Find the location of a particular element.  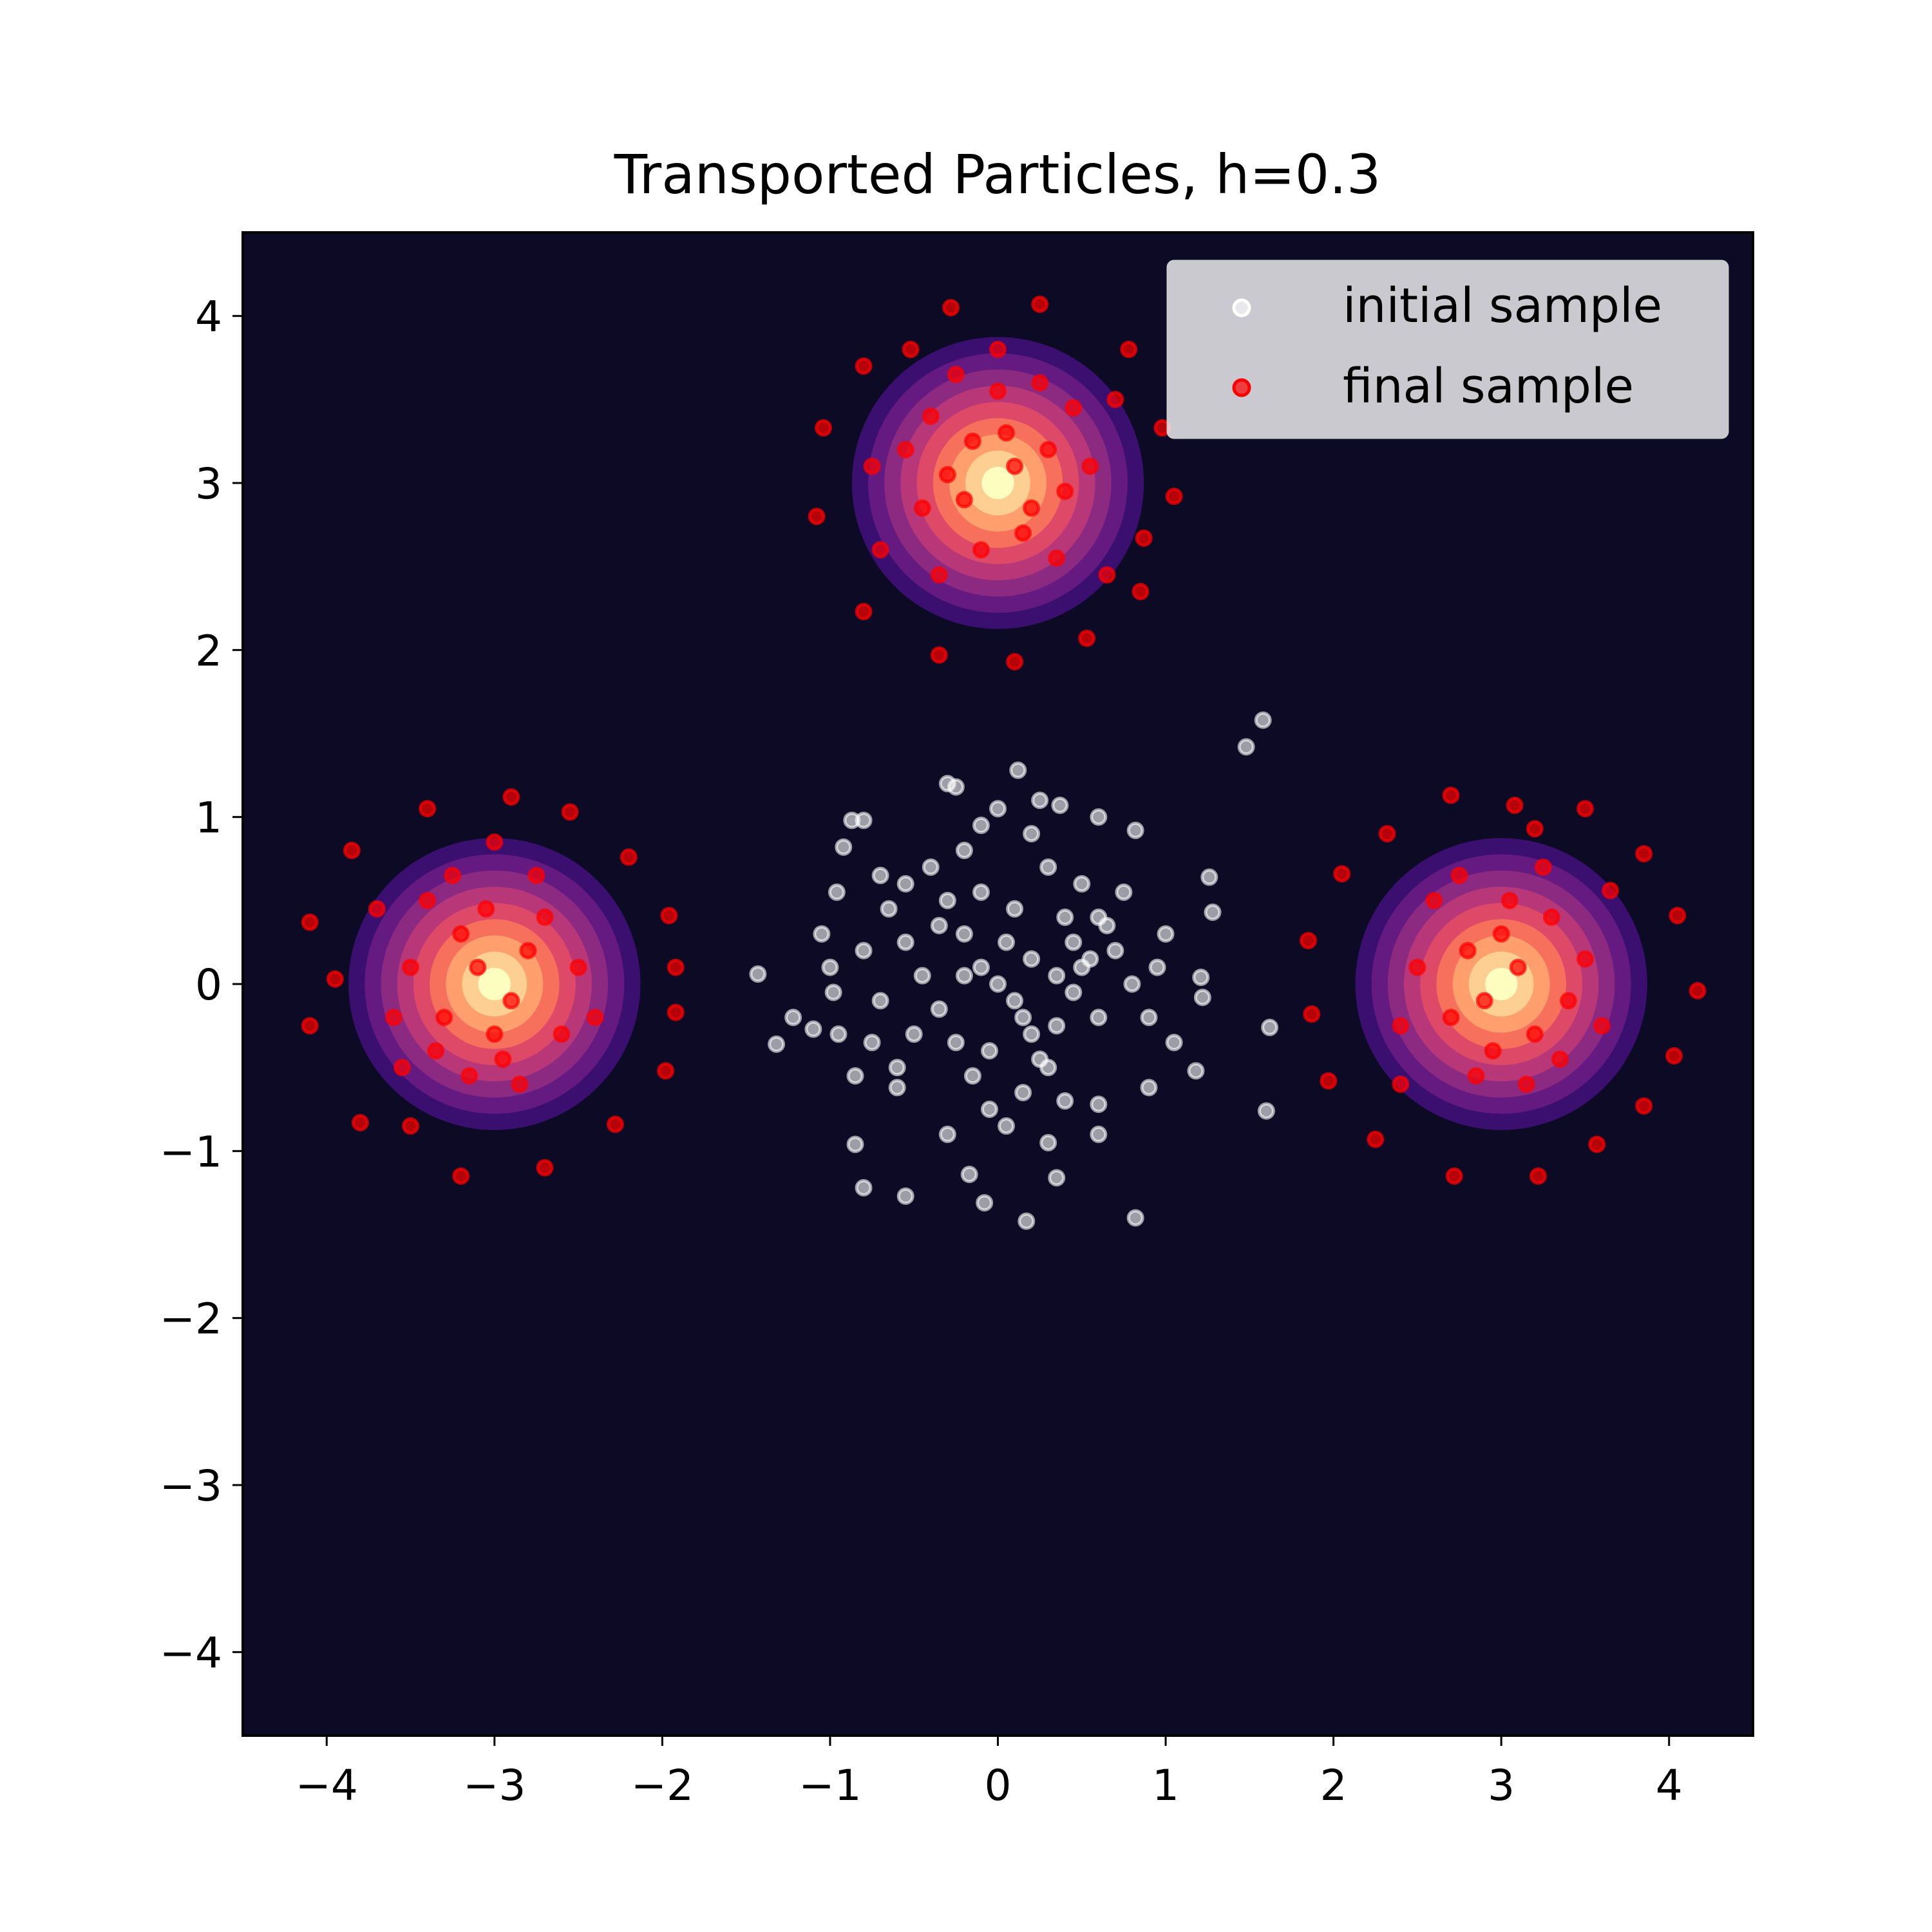

y-tick-label: −1 is located at coordinates (191, 1152).